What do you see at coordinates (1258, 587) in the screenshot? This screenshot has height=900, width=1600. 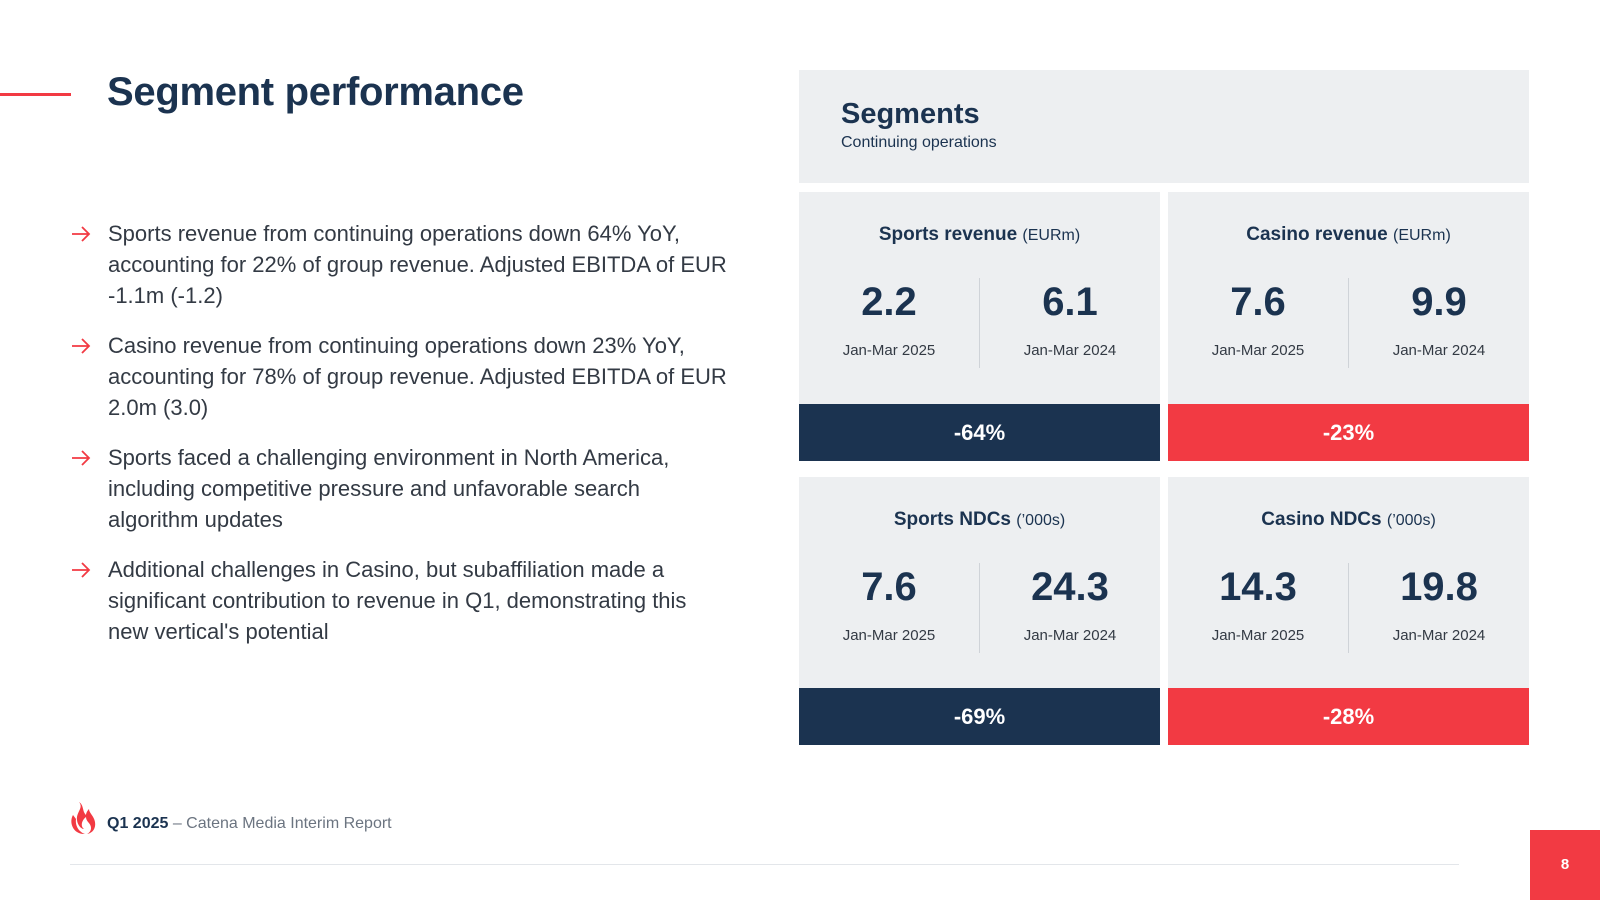 I see `current-value: 14.3` at bounding box center [1258, 587].